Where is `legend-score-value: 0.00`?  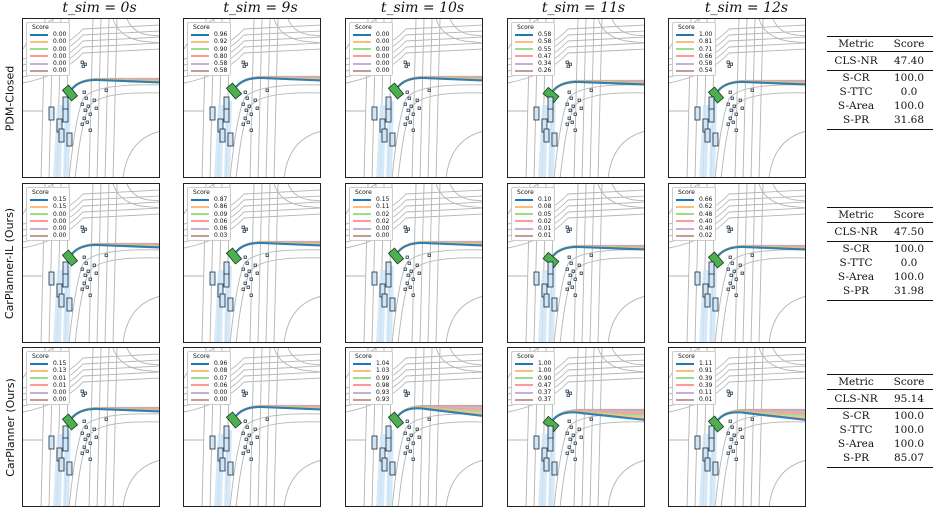
legend-score-value: 0.00 is located at coordinates (383, 35).